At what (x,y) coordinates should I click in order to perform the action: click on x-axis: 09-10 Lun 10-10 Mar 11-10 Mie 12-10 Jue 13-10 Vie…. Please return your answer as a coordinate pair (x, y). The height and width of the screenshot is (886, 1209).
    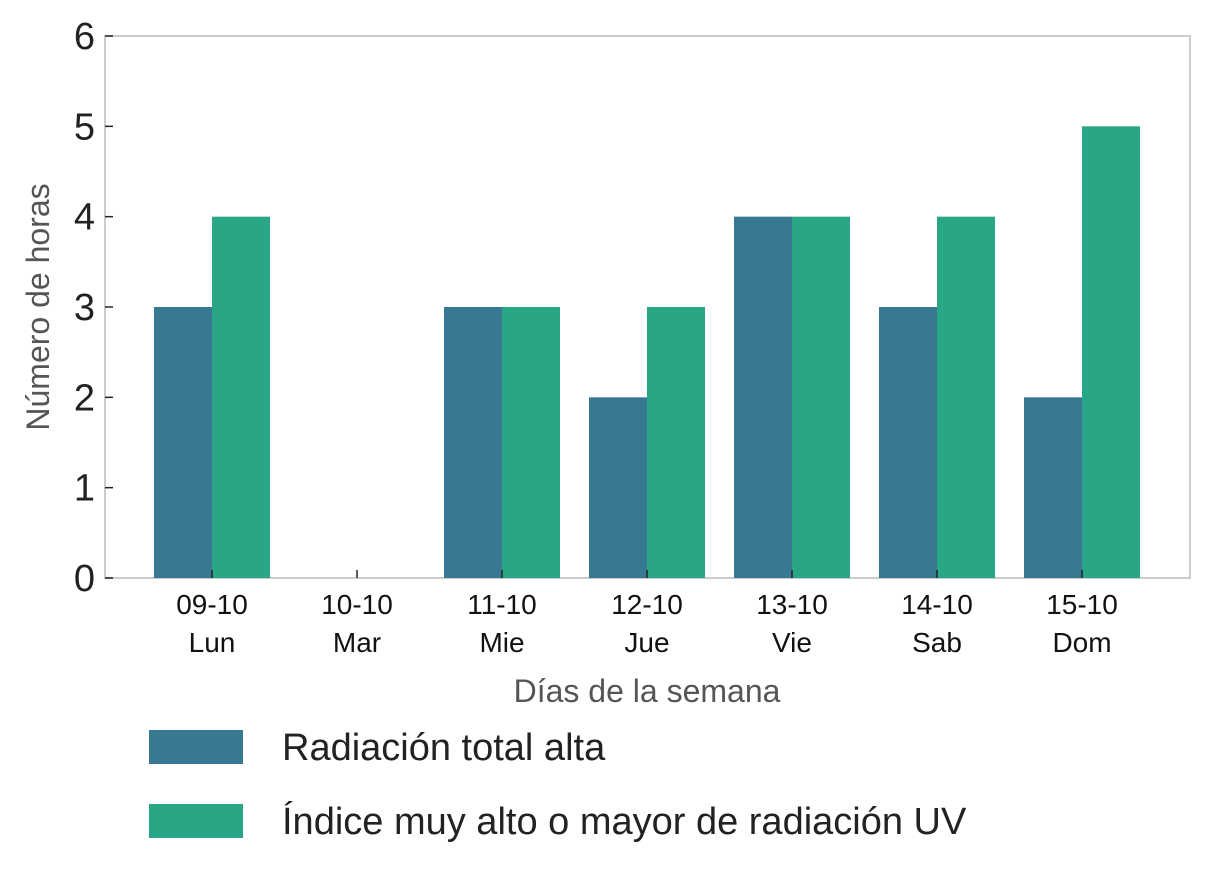
    Looking at the image, I should click on (647, 614).